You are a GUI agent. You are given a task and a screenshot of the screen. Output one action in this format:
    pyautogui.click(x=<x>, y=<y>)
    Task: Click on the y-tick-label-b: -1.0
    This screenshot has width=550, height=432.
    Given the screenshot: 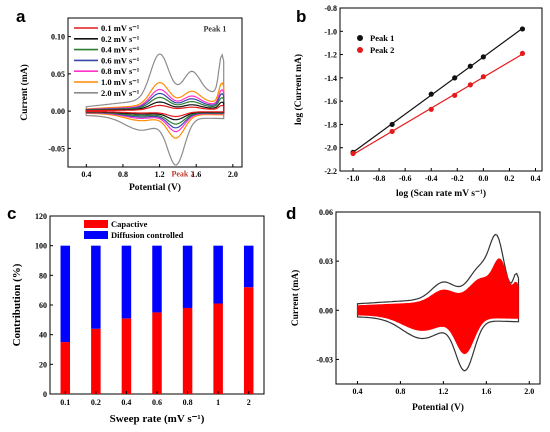 What is the action you would take?
    pyautogui.click(x=330, y=31)
    